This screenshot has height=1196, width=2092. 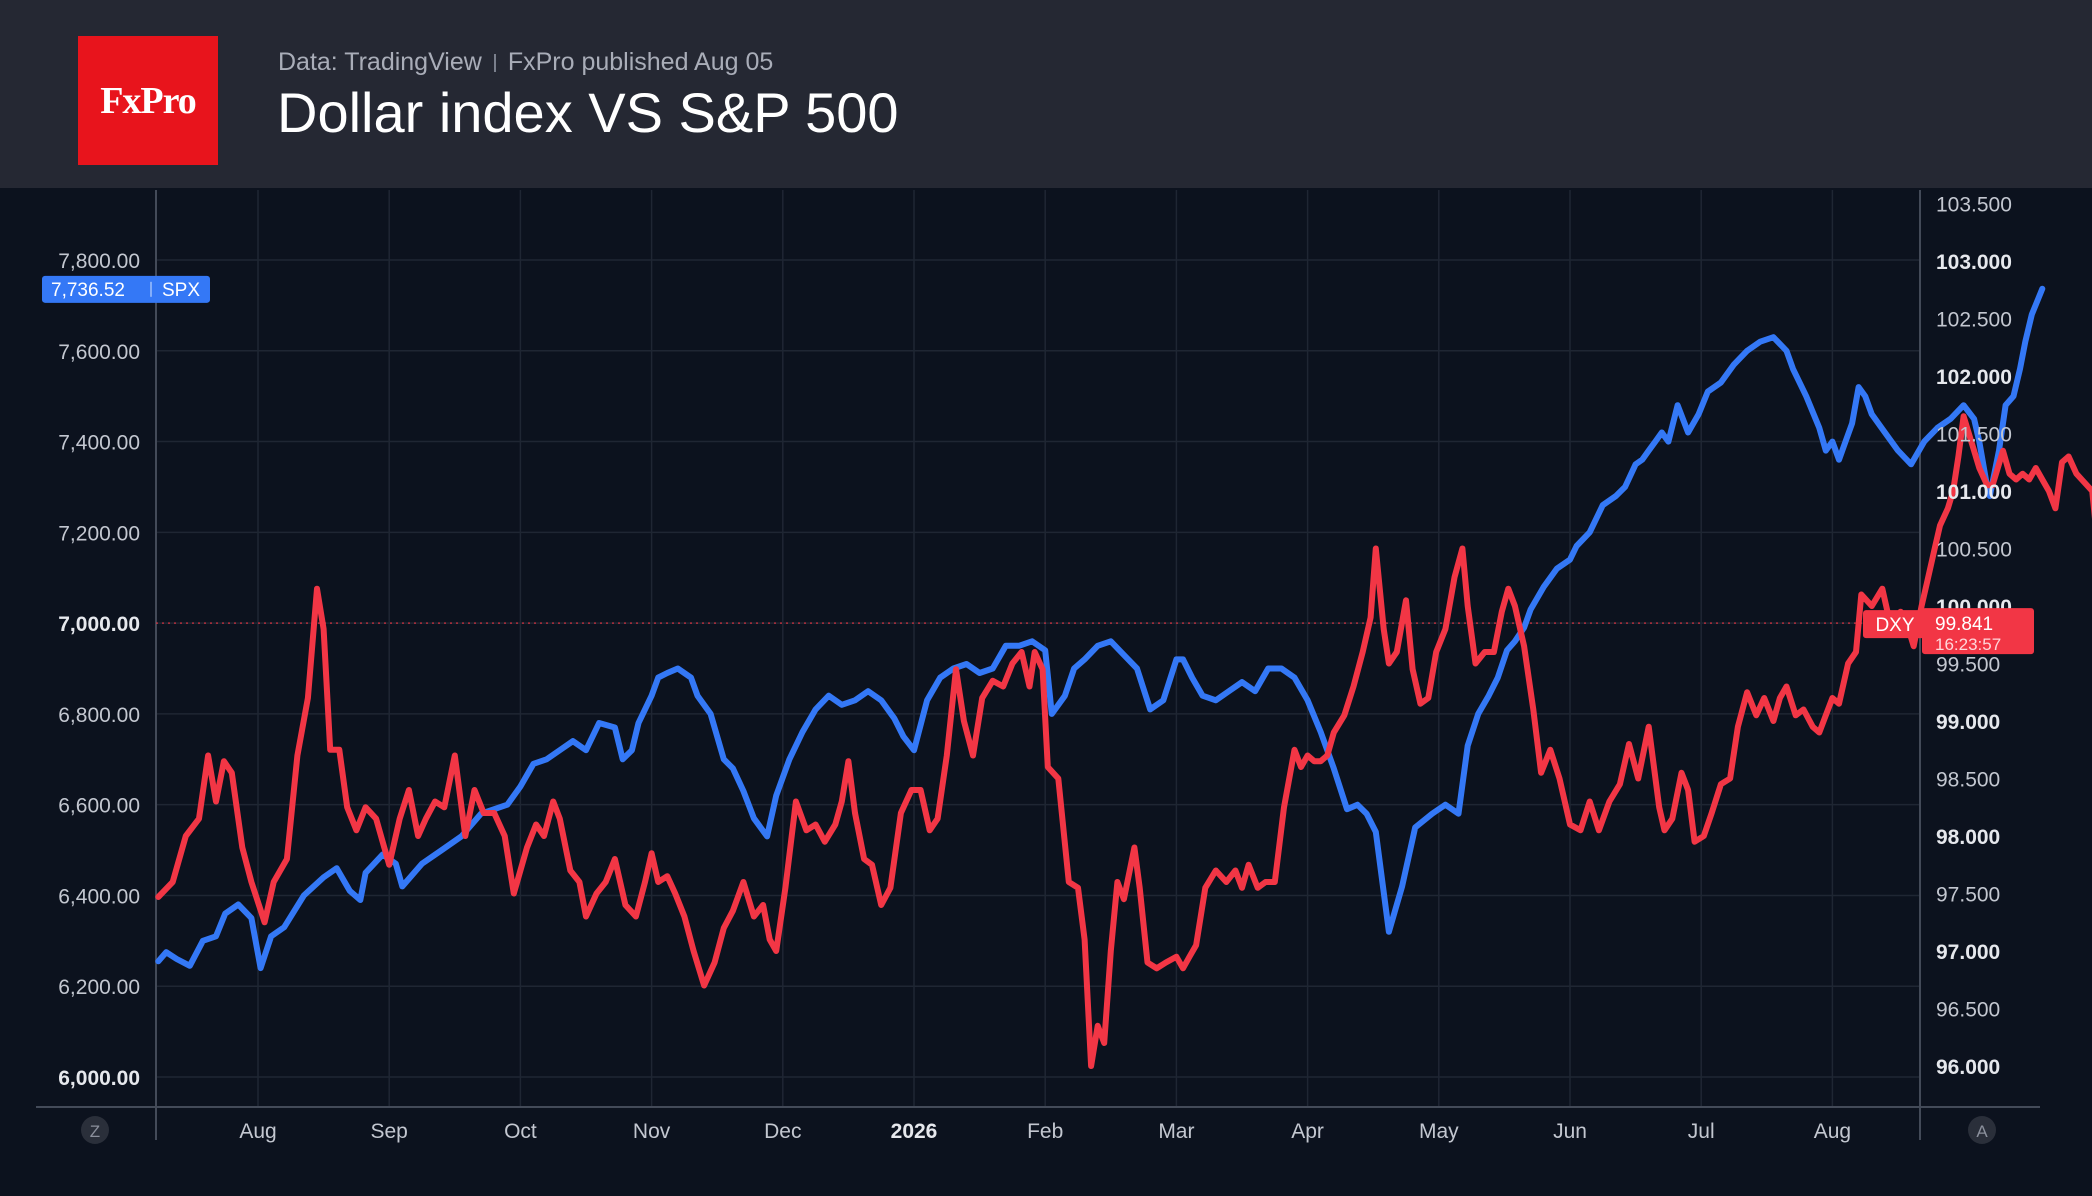 I want to click on x-axis-tick: May, so click(x=1439, y=1131).